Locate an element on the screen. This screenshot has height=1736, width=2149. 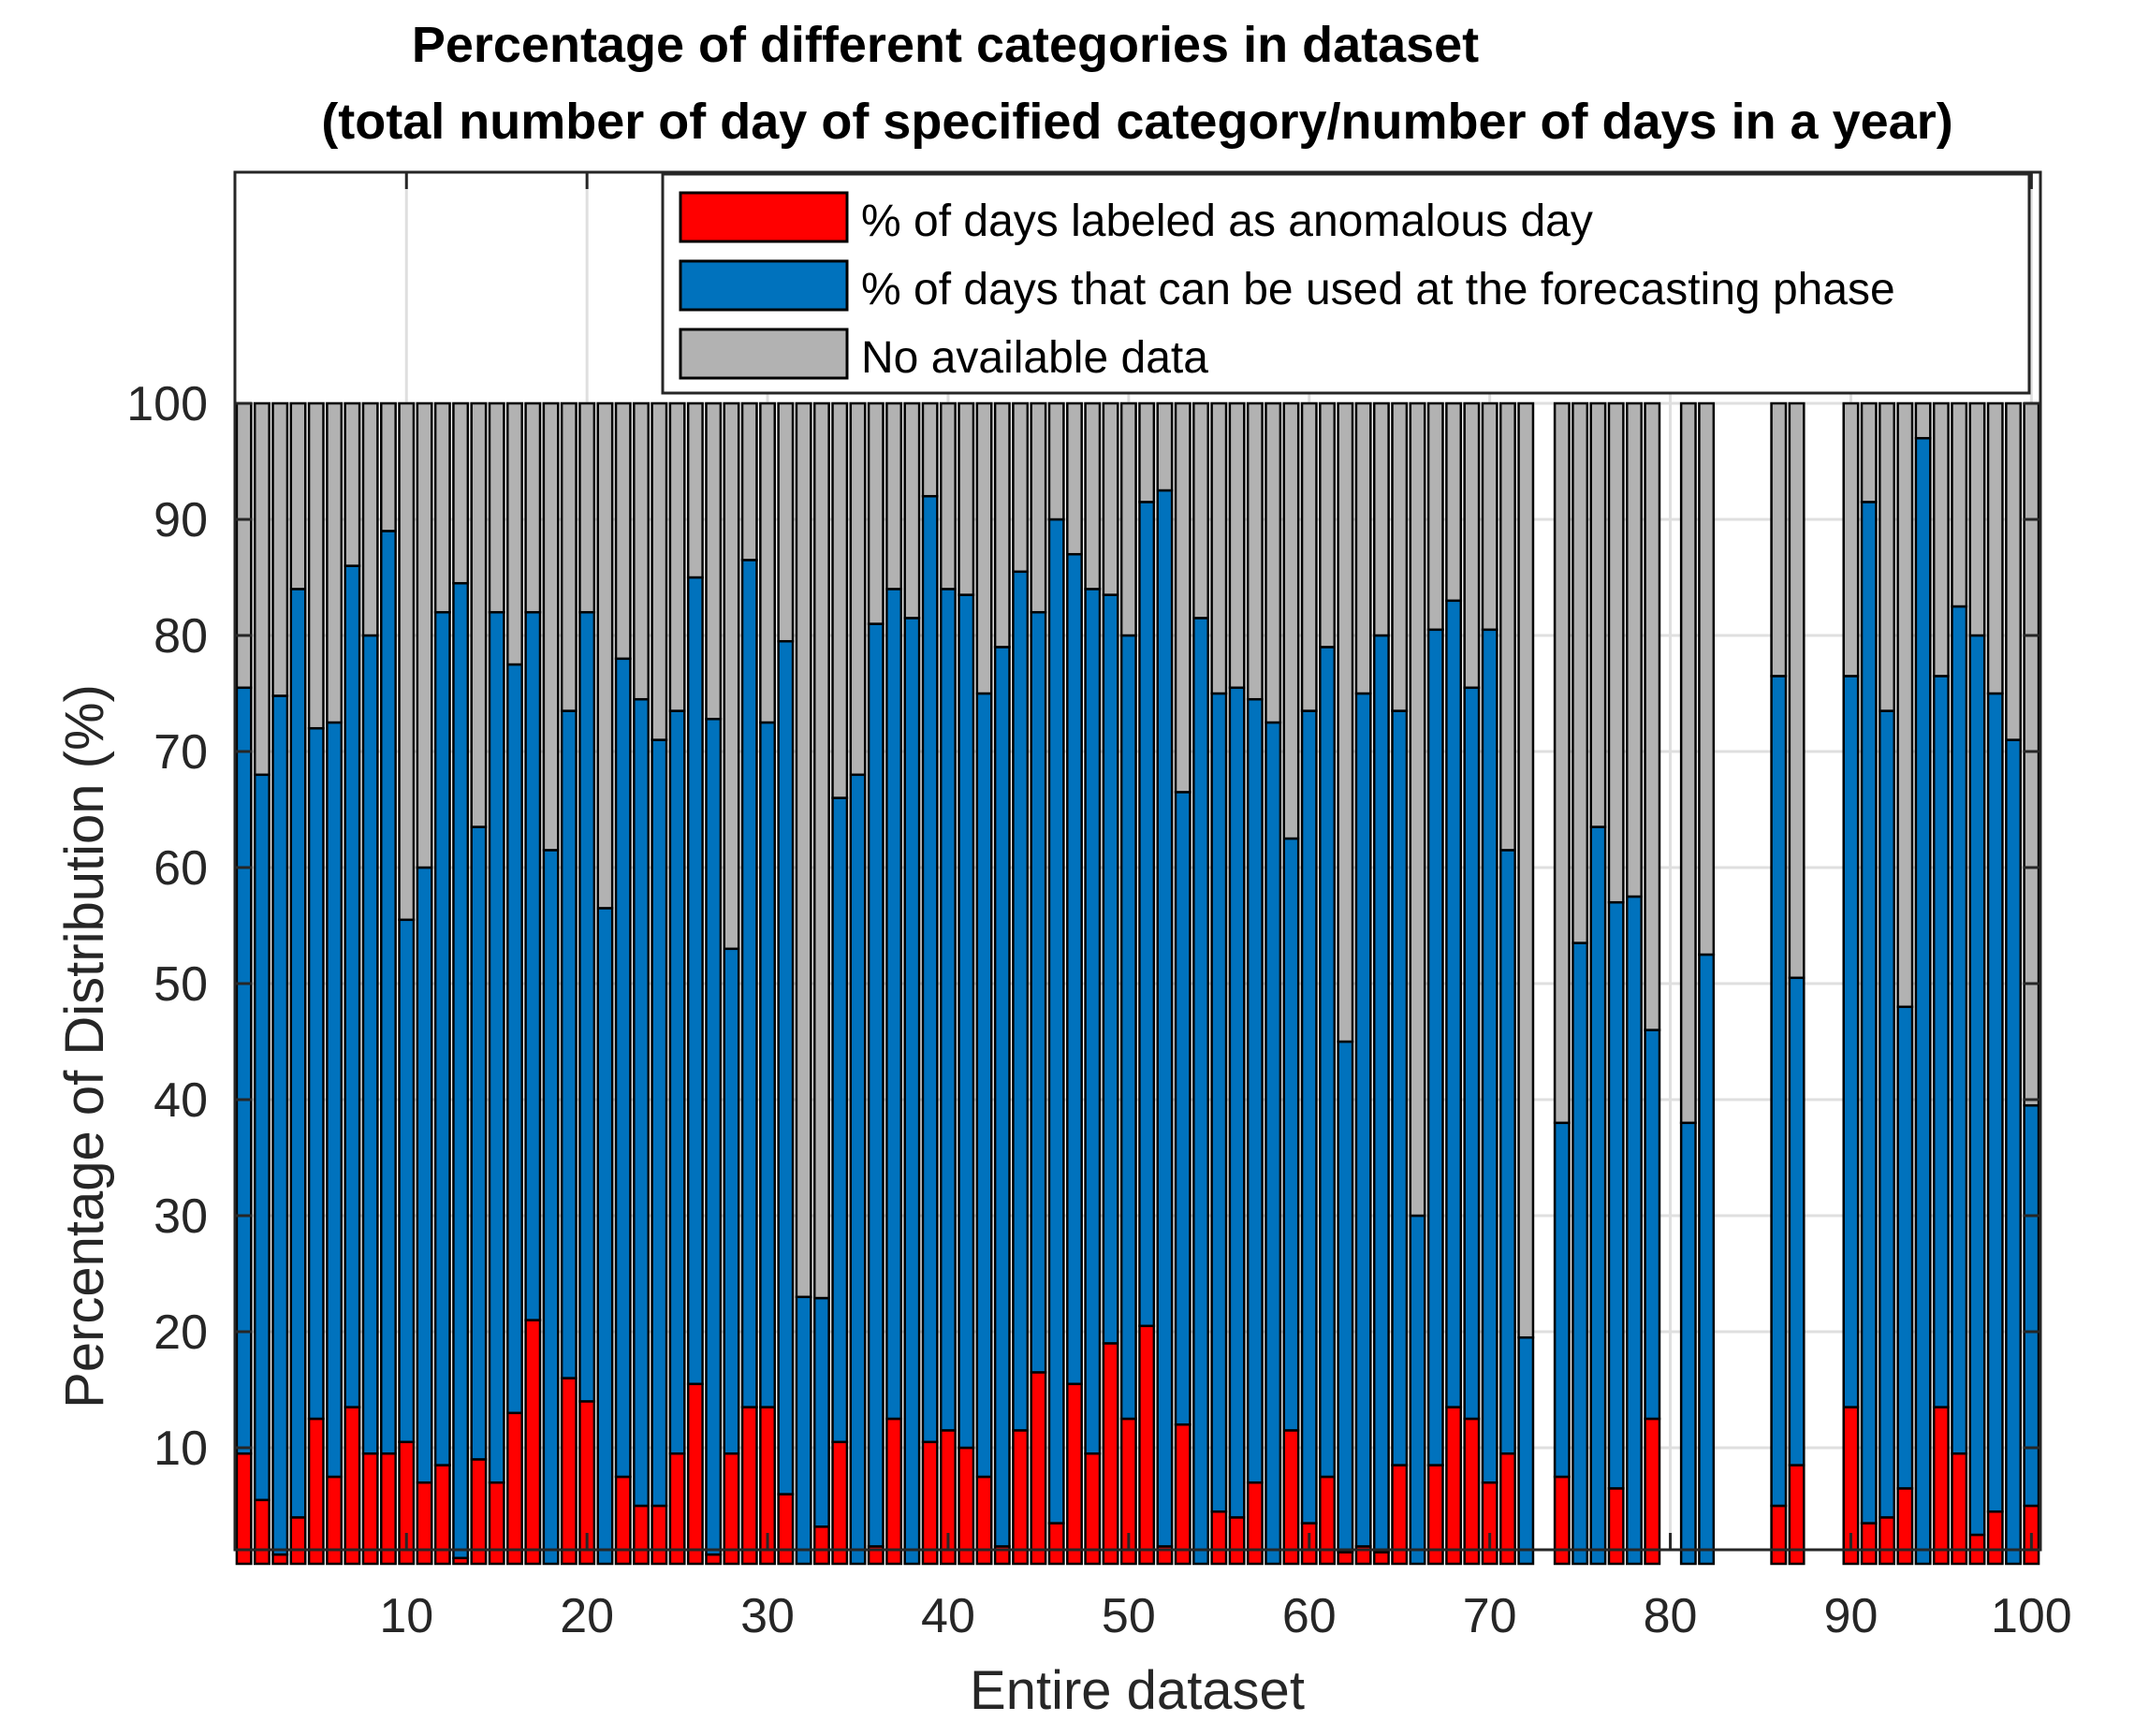
legend-label-no-data: No available data is located at coordinates (1034, 358).